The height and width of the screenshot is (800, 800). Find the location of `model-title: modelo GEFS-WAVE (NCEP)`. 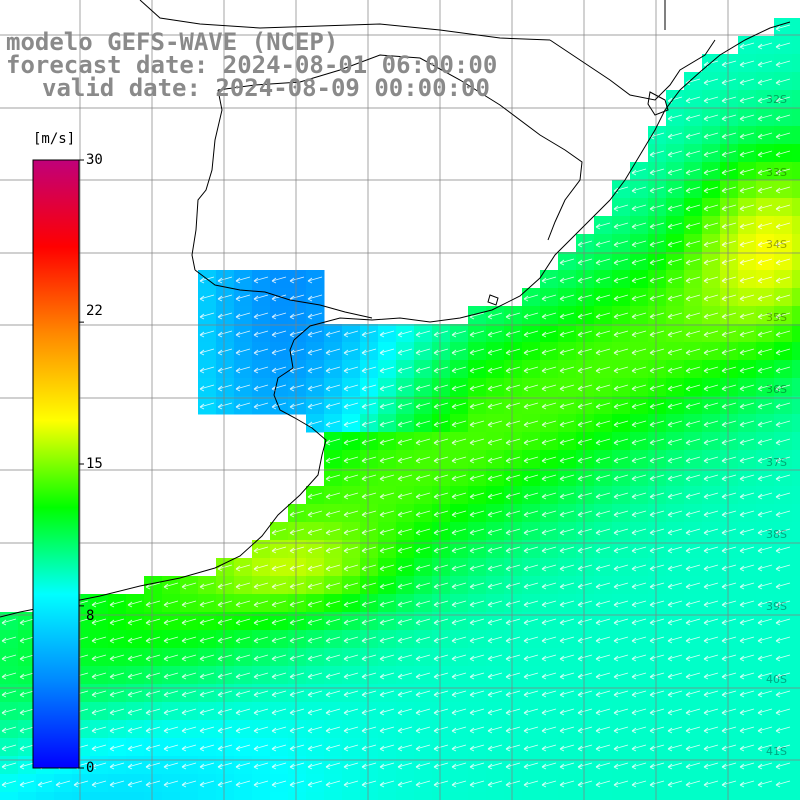

model-title: modelo GEFS-WAVE (NCEP) is located at coordinates (172, 42).